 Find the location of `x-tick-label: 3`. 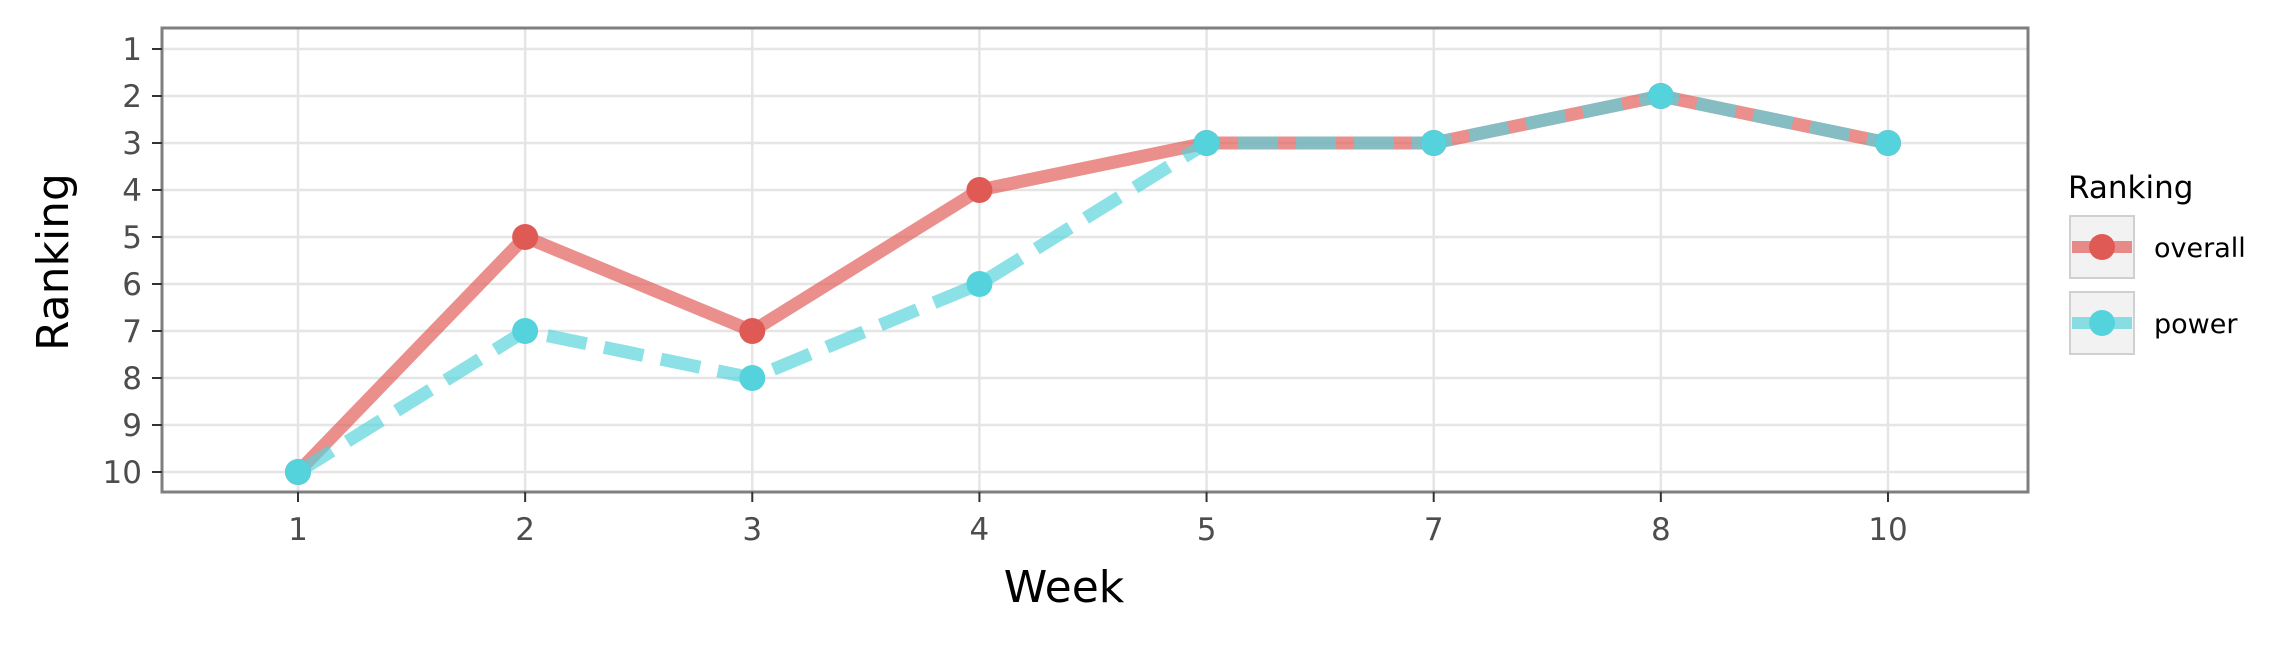

x-tick-label: 3 is located at coordinates (752, 530).